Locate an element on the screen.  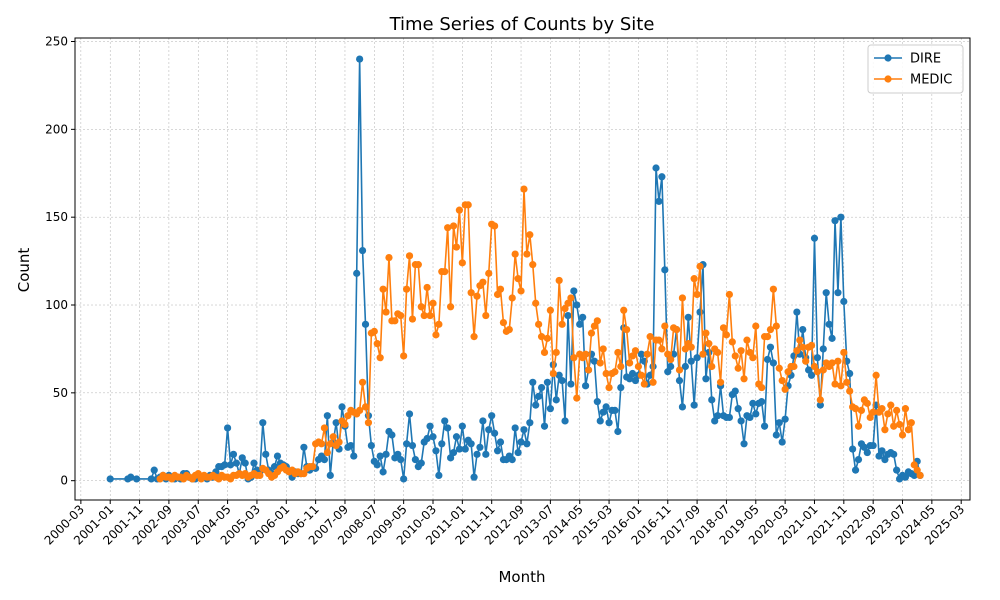
legend-item-dire: DIRE is located at coordinates (907, 59).